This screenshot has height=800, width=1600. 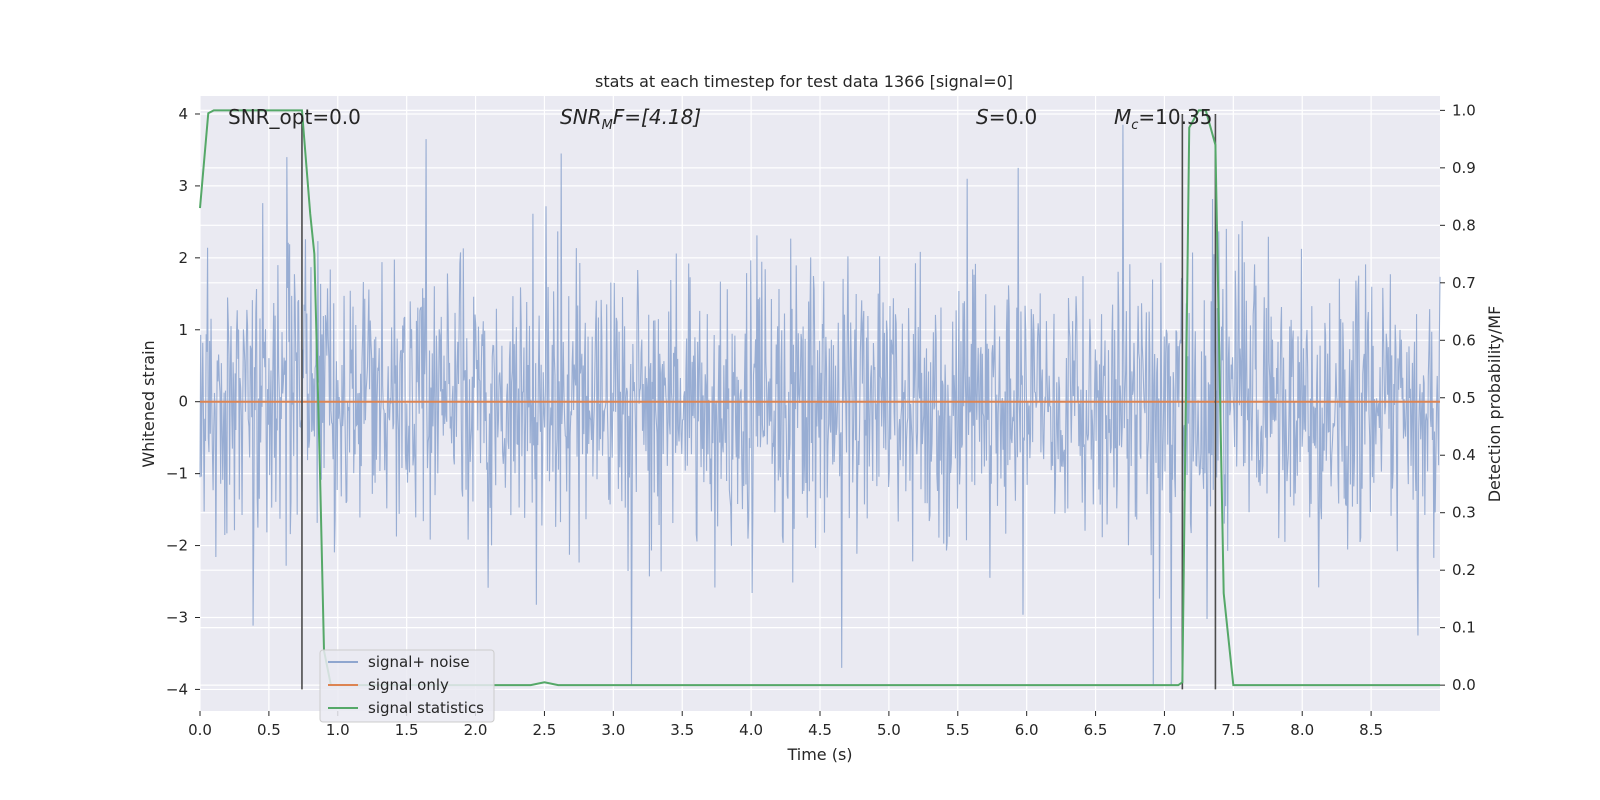 I want to click on y-right-tick-label: 0.6, so click(x=1464, y=340).